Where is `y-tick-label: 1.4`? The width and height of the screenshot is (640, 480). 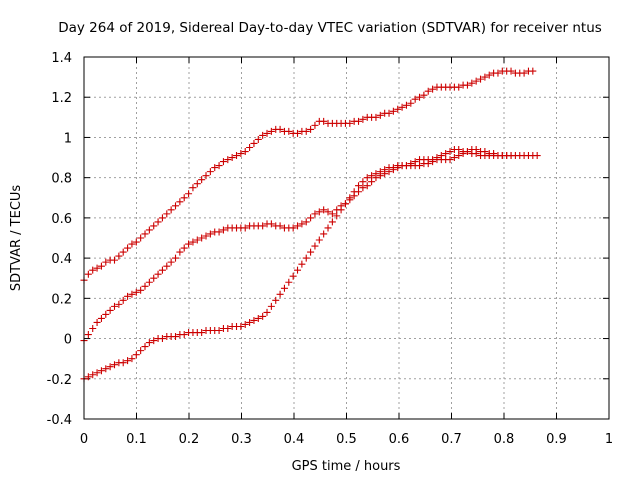
y-tick-label: 1.4 is located at coordinates (61, 58).